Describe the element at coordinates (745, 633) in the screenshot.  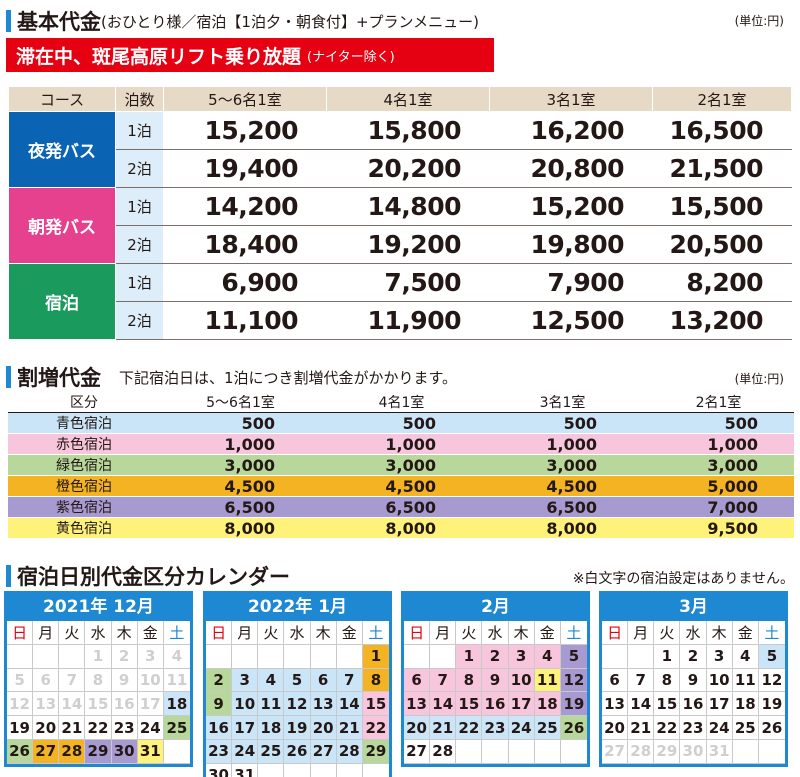
I see `weekday-label: 金` at that location.